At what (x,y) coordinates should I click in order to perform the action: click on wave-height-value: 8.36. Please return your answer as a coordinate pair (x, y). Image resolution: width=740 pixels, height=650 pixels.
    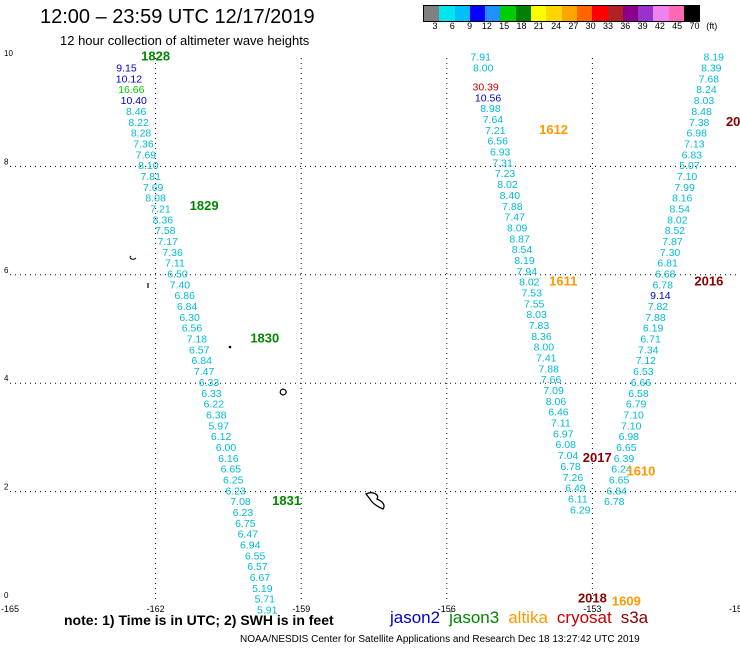
    Looking at the image, I should click on (163, 220).